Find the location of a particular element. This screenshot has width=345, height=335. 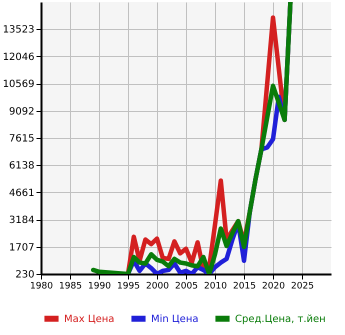

x-tick-label: 2015 is located at coordinates (244, 287).